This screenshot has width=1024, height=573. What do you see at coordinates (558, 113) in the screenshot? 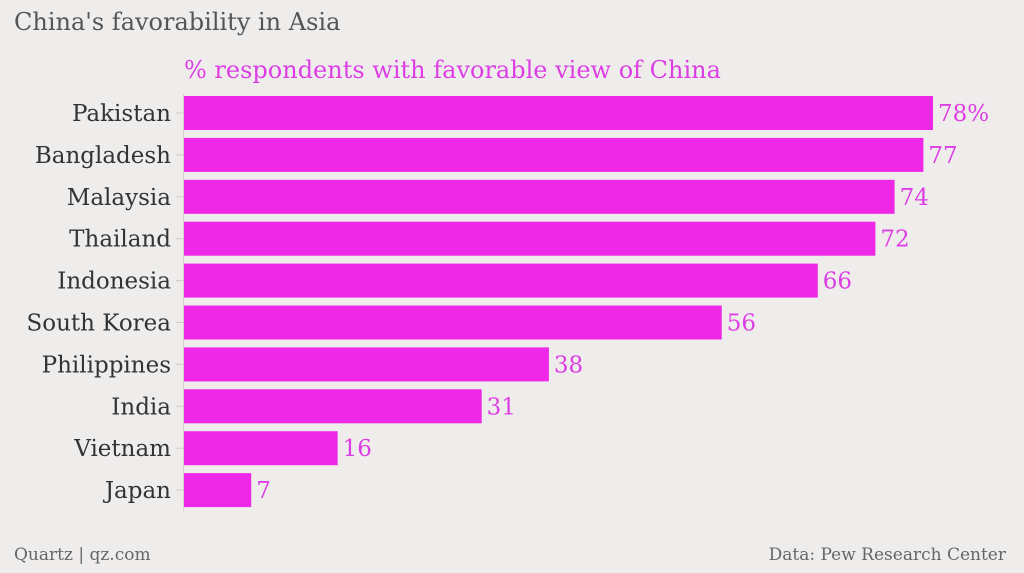
I see `bar-pakistan` at bounding box center [558, 113].